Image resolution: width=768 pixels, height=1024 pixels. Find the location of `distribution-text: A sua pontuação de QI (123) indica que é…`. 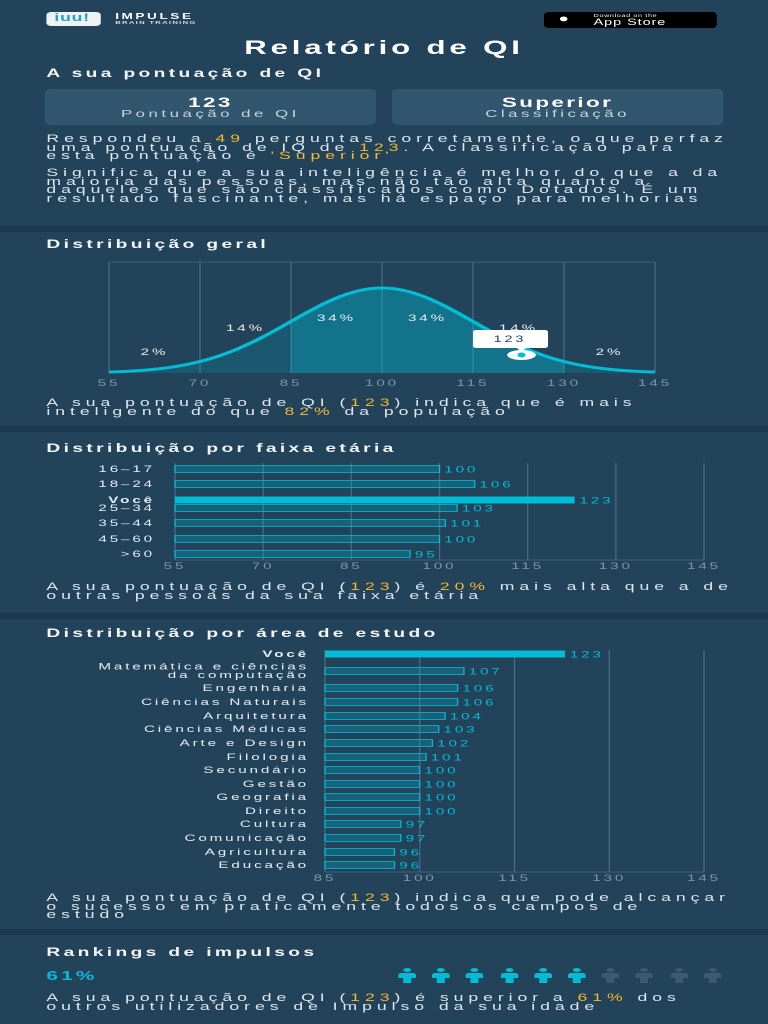

distribution-text: A sua pontuação de QI (123) indica que é… is located at coordinates (390, 407).